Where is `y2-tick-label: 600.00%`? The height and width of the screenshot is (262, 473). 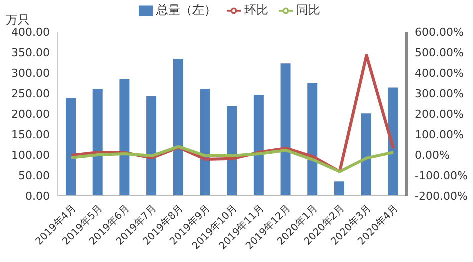 y2-tick-label: 600.00% is located at coordinates (439, 32).